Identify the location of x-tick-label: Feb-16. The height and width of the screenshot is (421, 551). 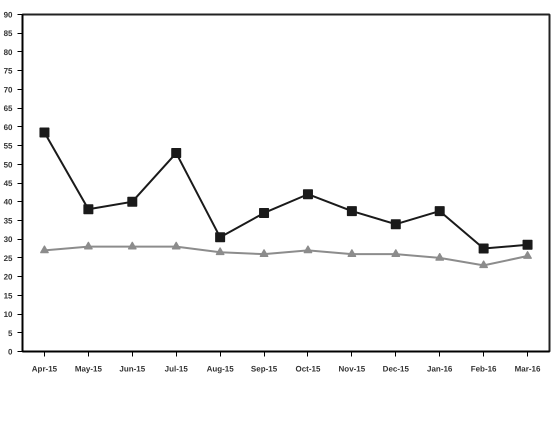
(484, 369).